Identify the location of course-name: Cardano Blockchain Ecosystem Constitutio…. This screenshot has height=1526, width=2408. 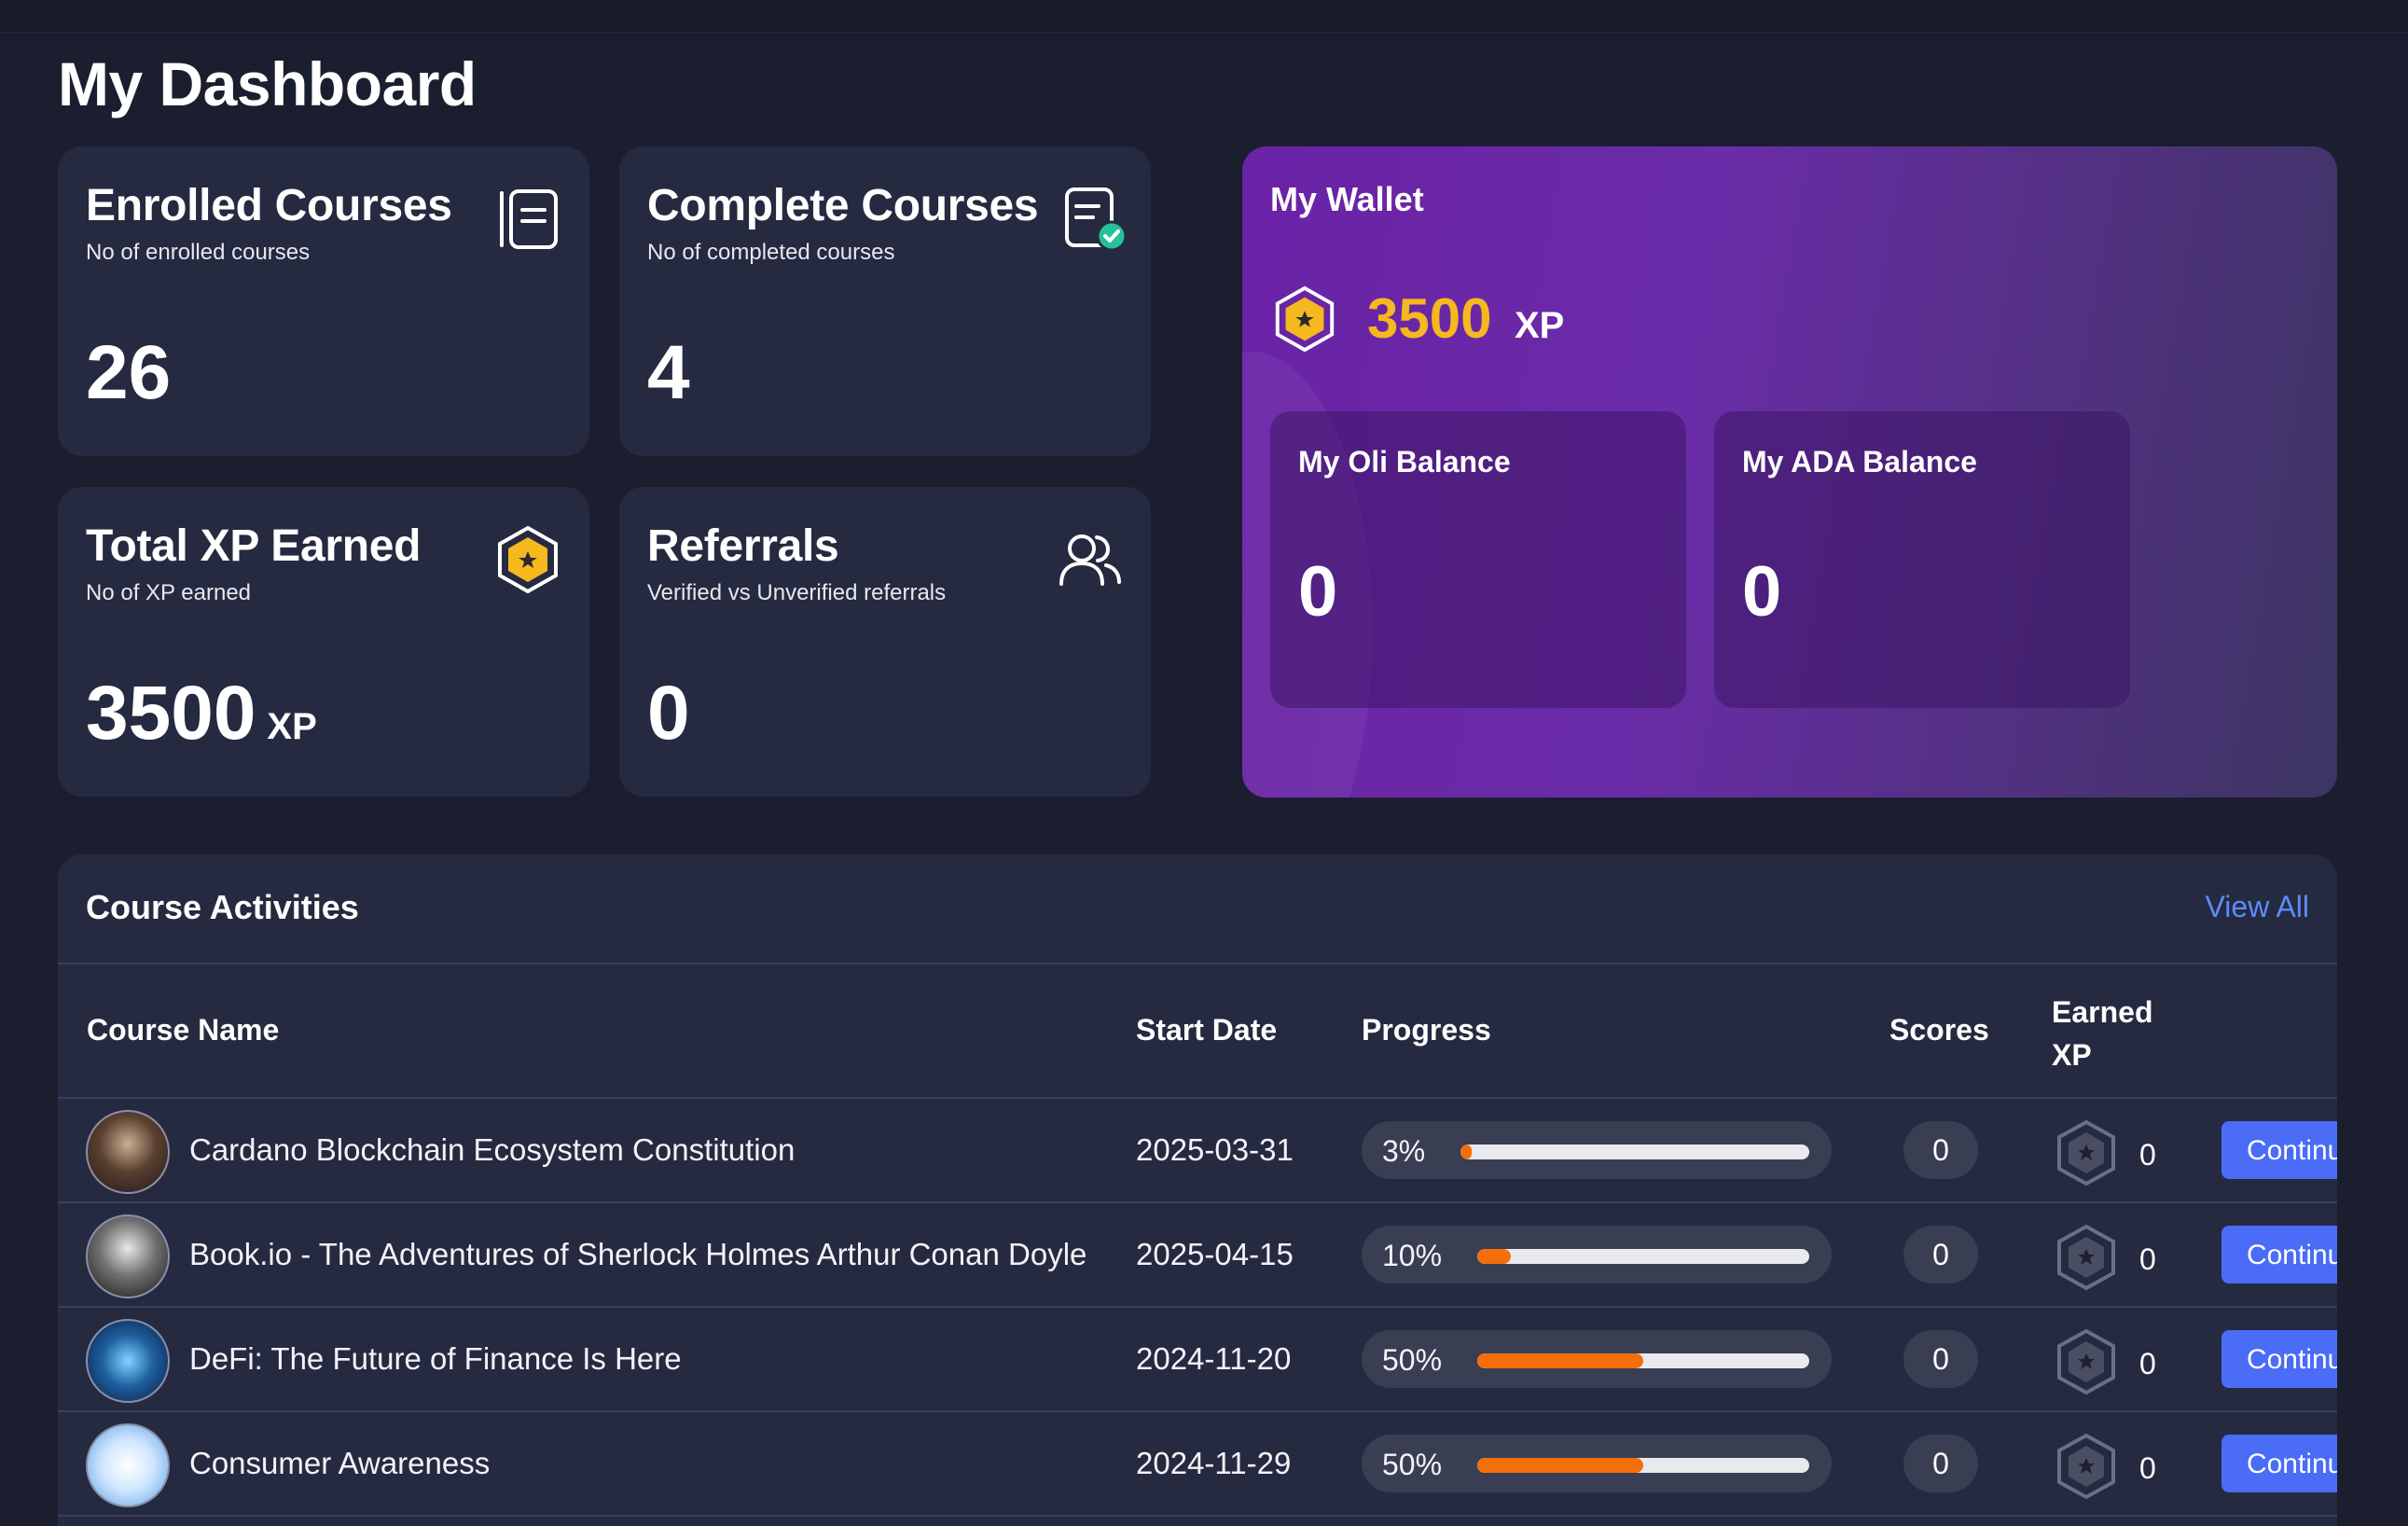
(492, 1149).